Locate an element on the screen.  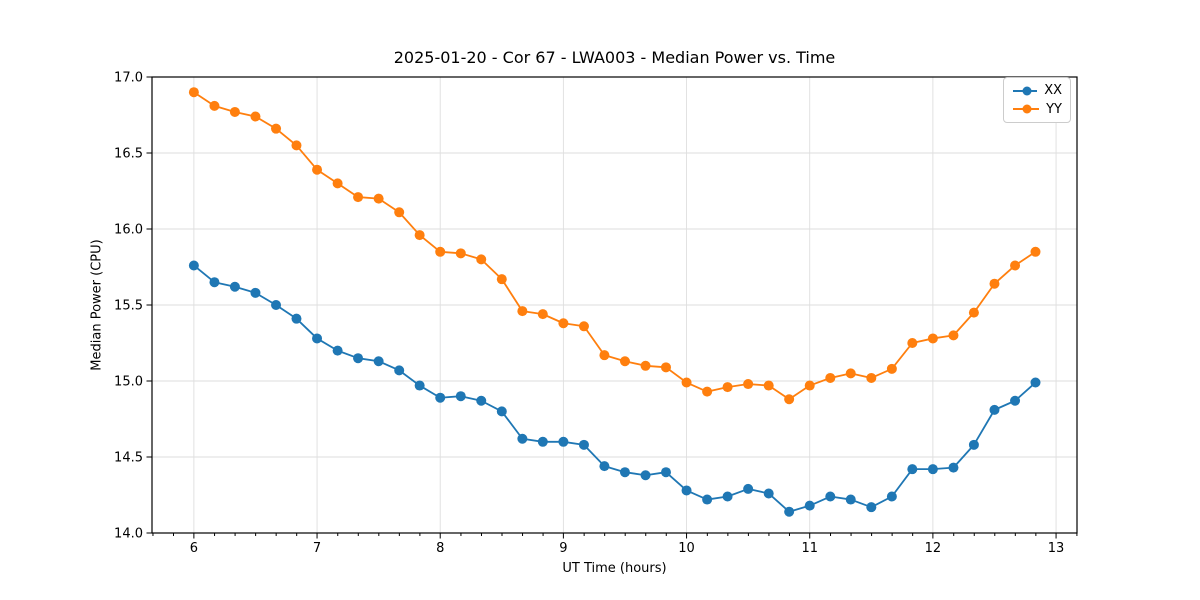
x-tick-label: 13 is located at coordinates (1056, 548).